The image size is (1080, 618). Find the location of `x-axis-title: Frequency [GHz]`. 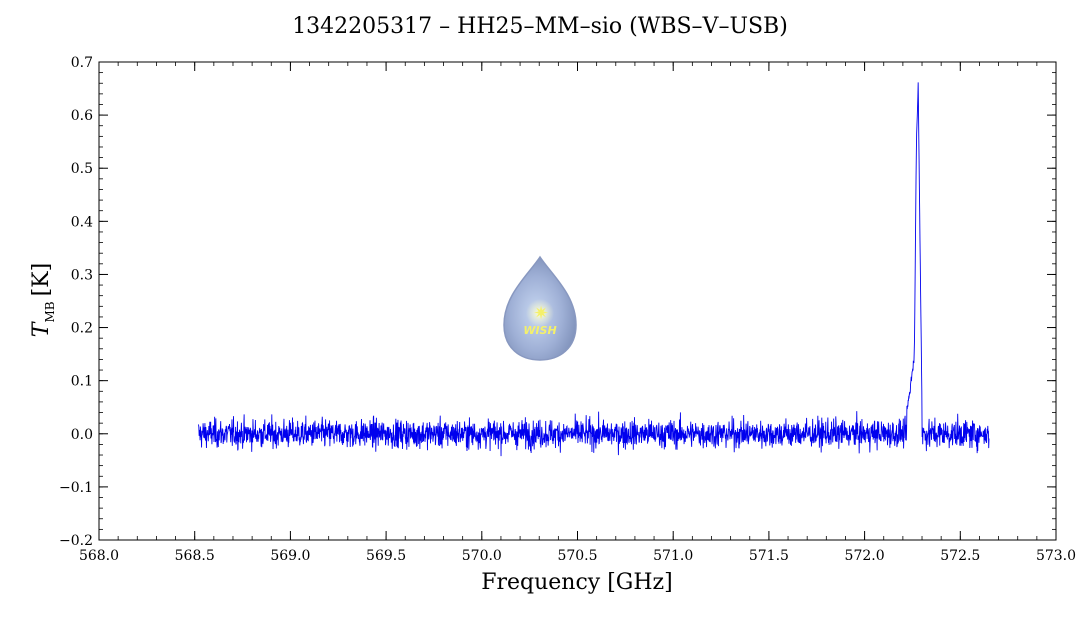

x-axis-title: Frequency [GHz] is located at coordinates (577, 582).